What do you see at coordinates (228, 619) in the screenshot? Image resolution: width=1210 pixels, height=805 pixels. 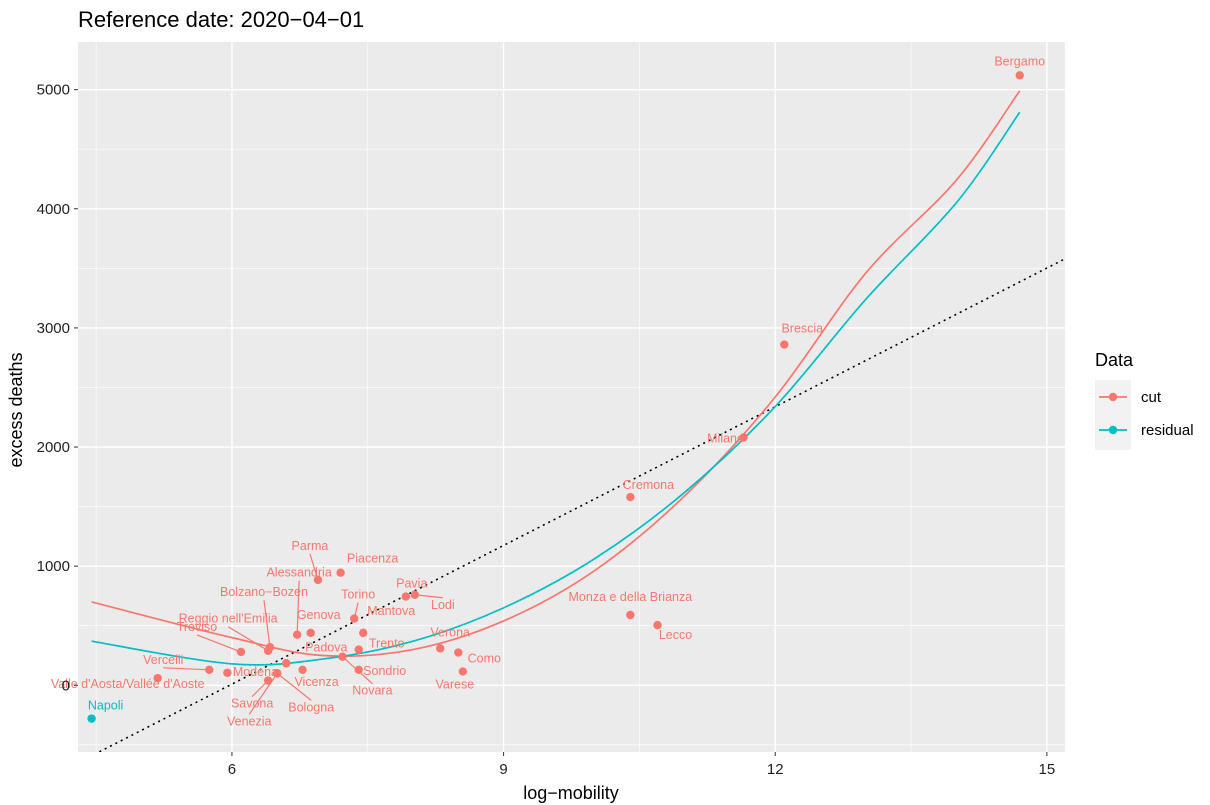 I see `point-label: Reggio nell'Emilia` at bounding box center [228, 619].